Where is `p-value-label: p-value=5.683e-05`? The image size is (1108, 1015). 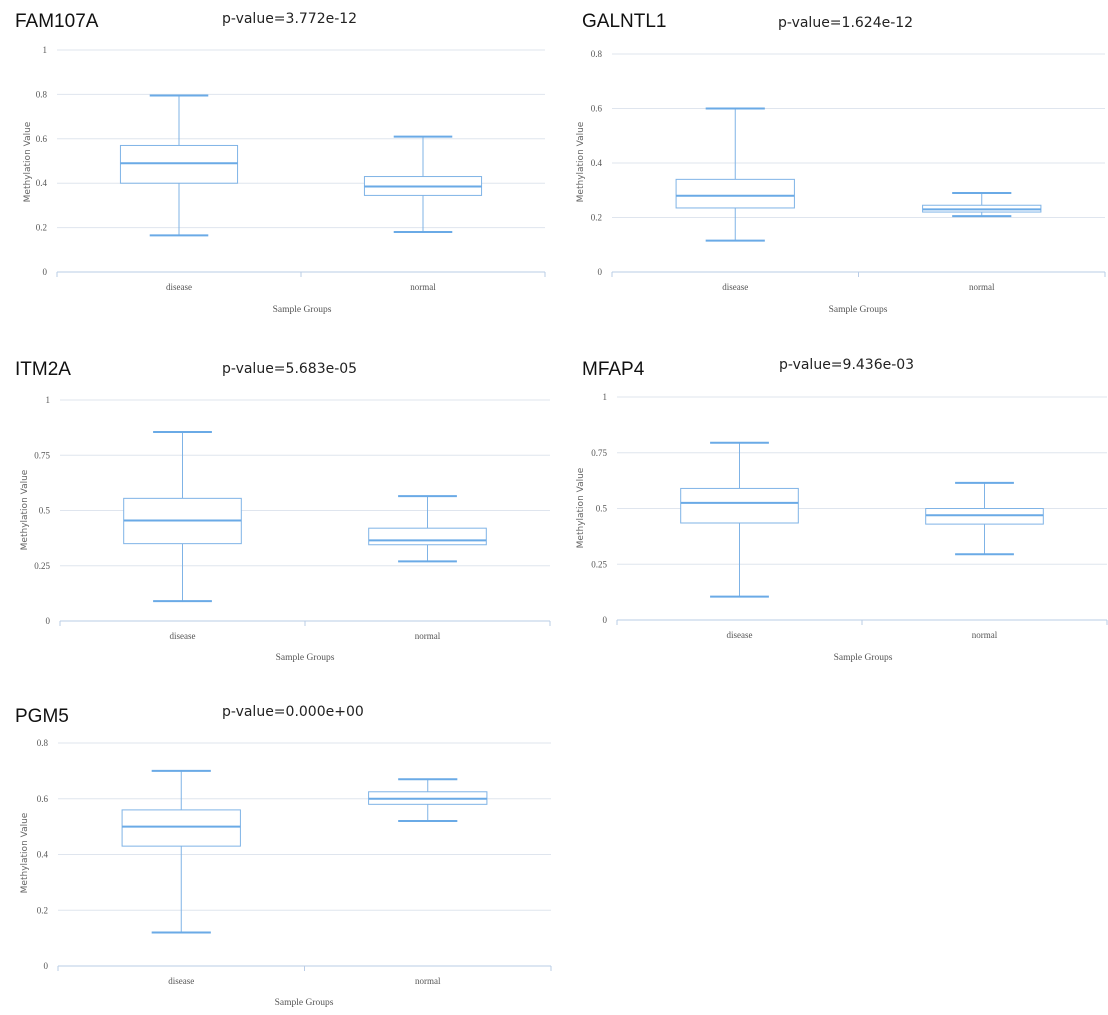 p-value-label: p-value=5.683e-05 is located at coordinates (289, 369).